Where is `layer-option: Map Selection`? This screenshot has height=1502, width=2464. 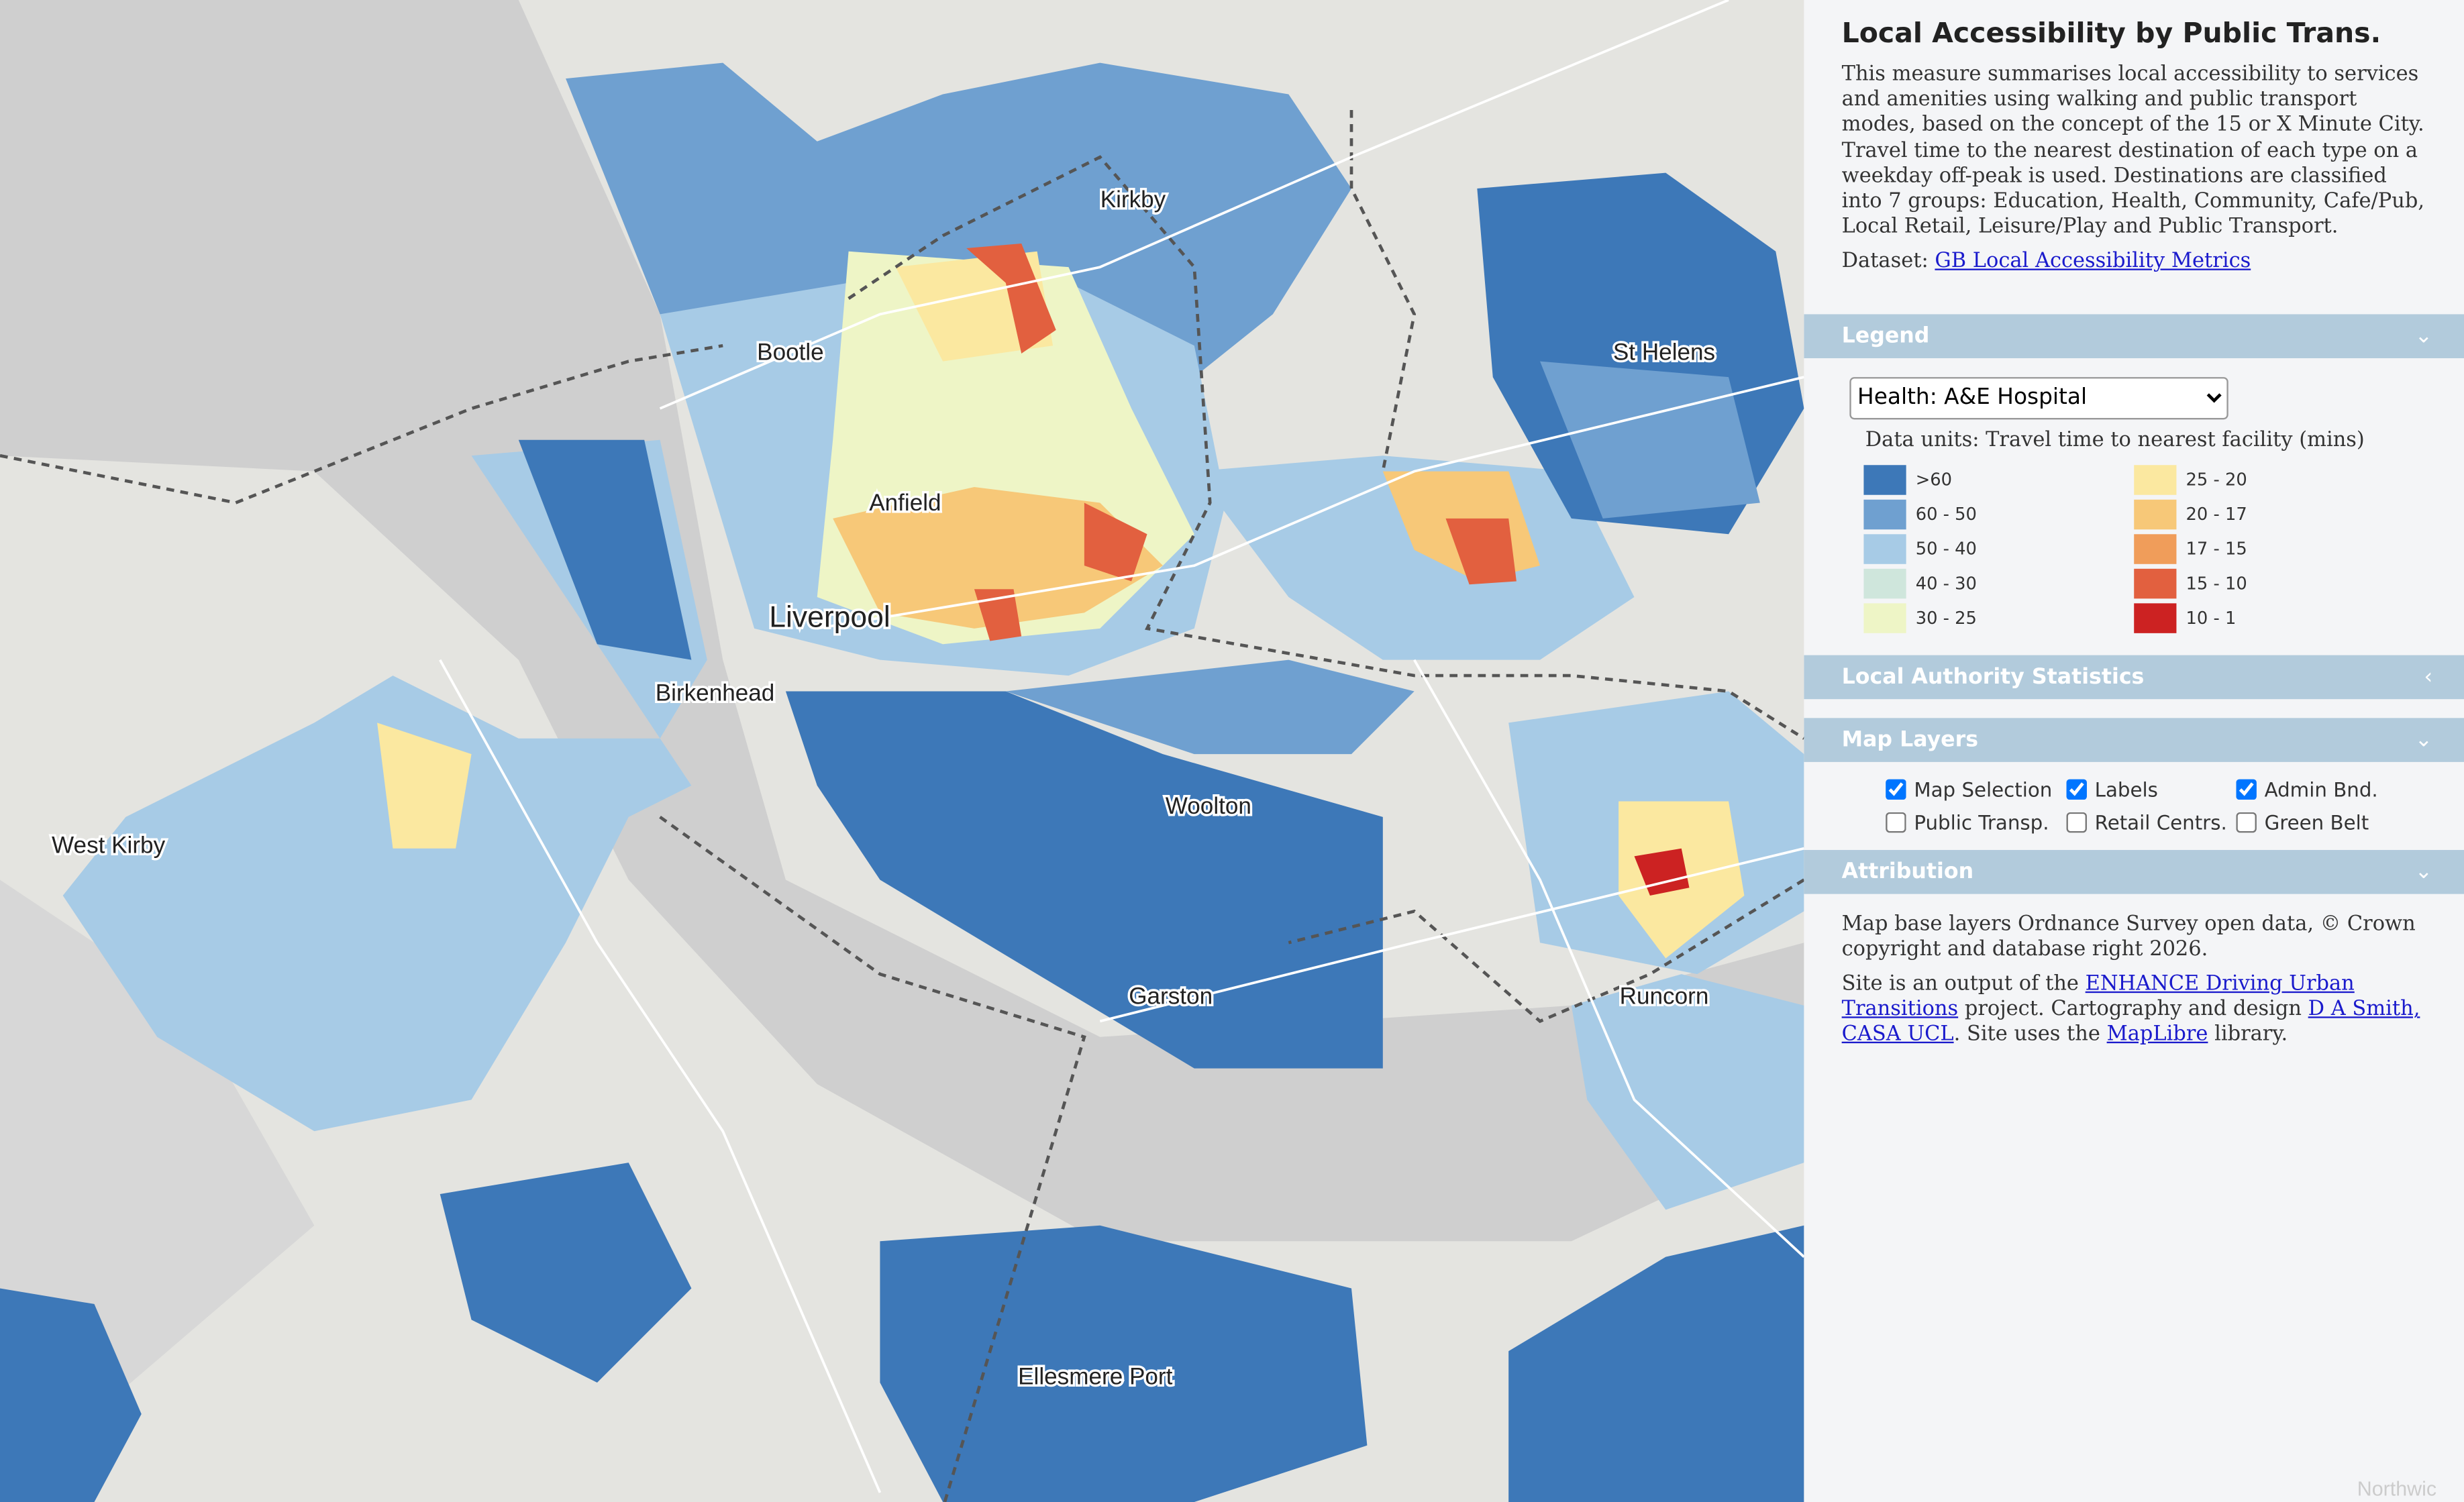 layer-option: Map Selection is located at coordinates (1976, 789).